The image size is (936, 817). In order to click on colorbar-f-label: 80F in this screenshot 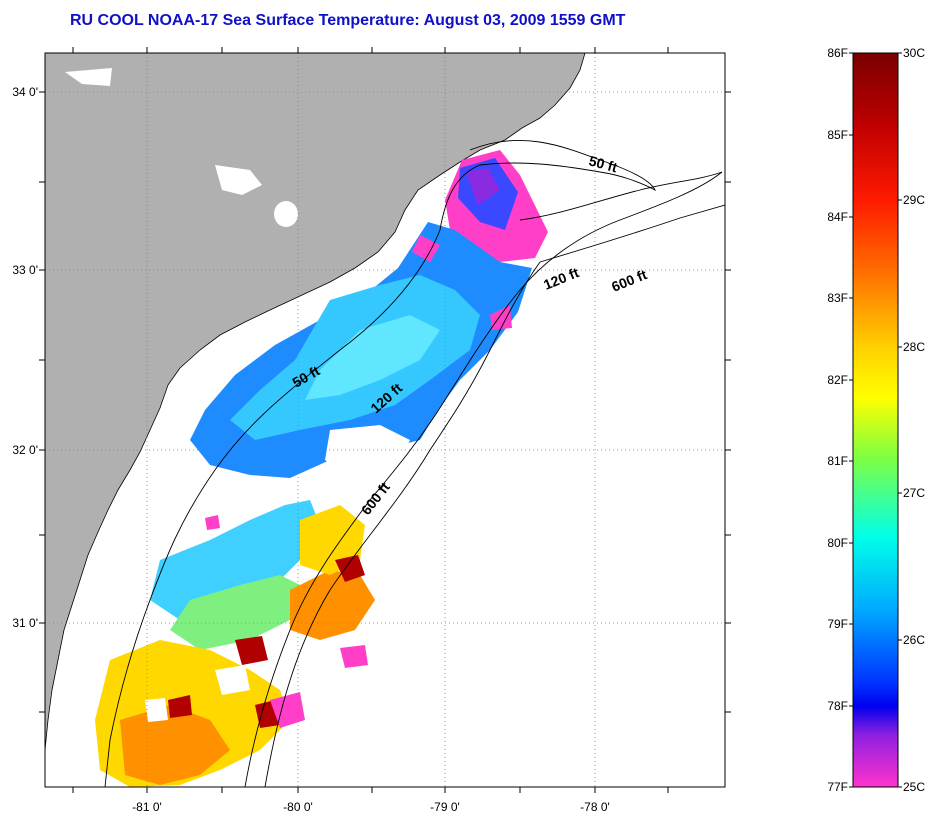, I will do `click(837, 543)`.